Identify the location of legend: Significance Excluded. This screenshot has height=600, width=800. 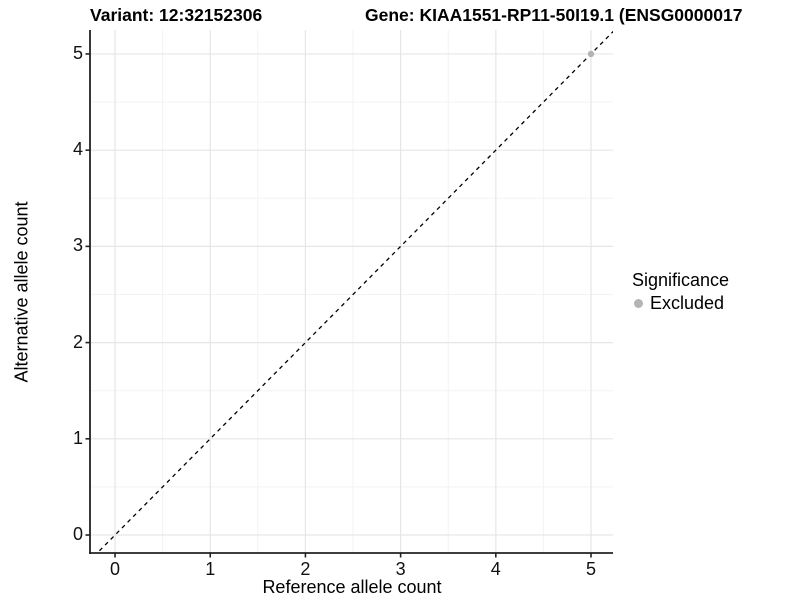
(680, 292).